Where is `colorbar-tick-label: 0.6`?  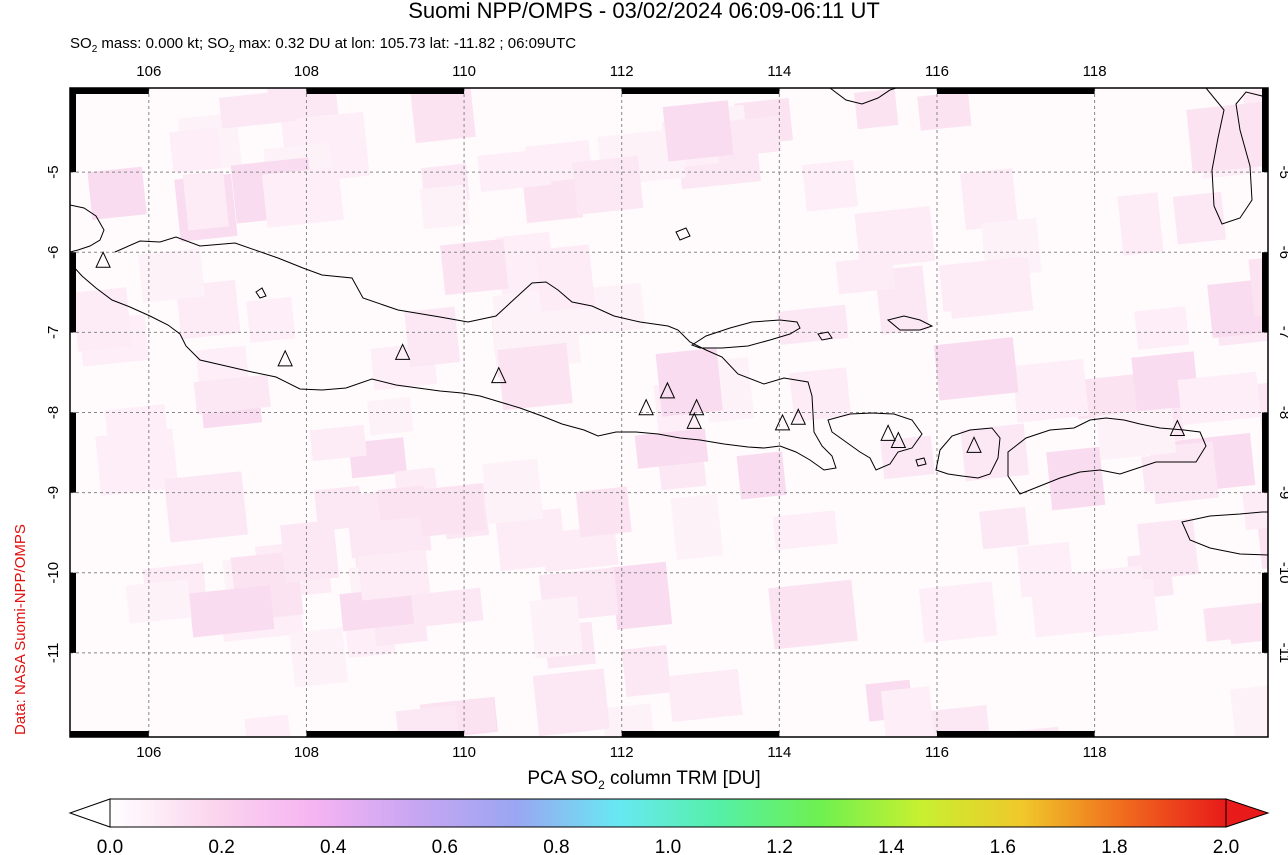 colorbar-tick-label: 0.6 is located at coordinates (445, 846).